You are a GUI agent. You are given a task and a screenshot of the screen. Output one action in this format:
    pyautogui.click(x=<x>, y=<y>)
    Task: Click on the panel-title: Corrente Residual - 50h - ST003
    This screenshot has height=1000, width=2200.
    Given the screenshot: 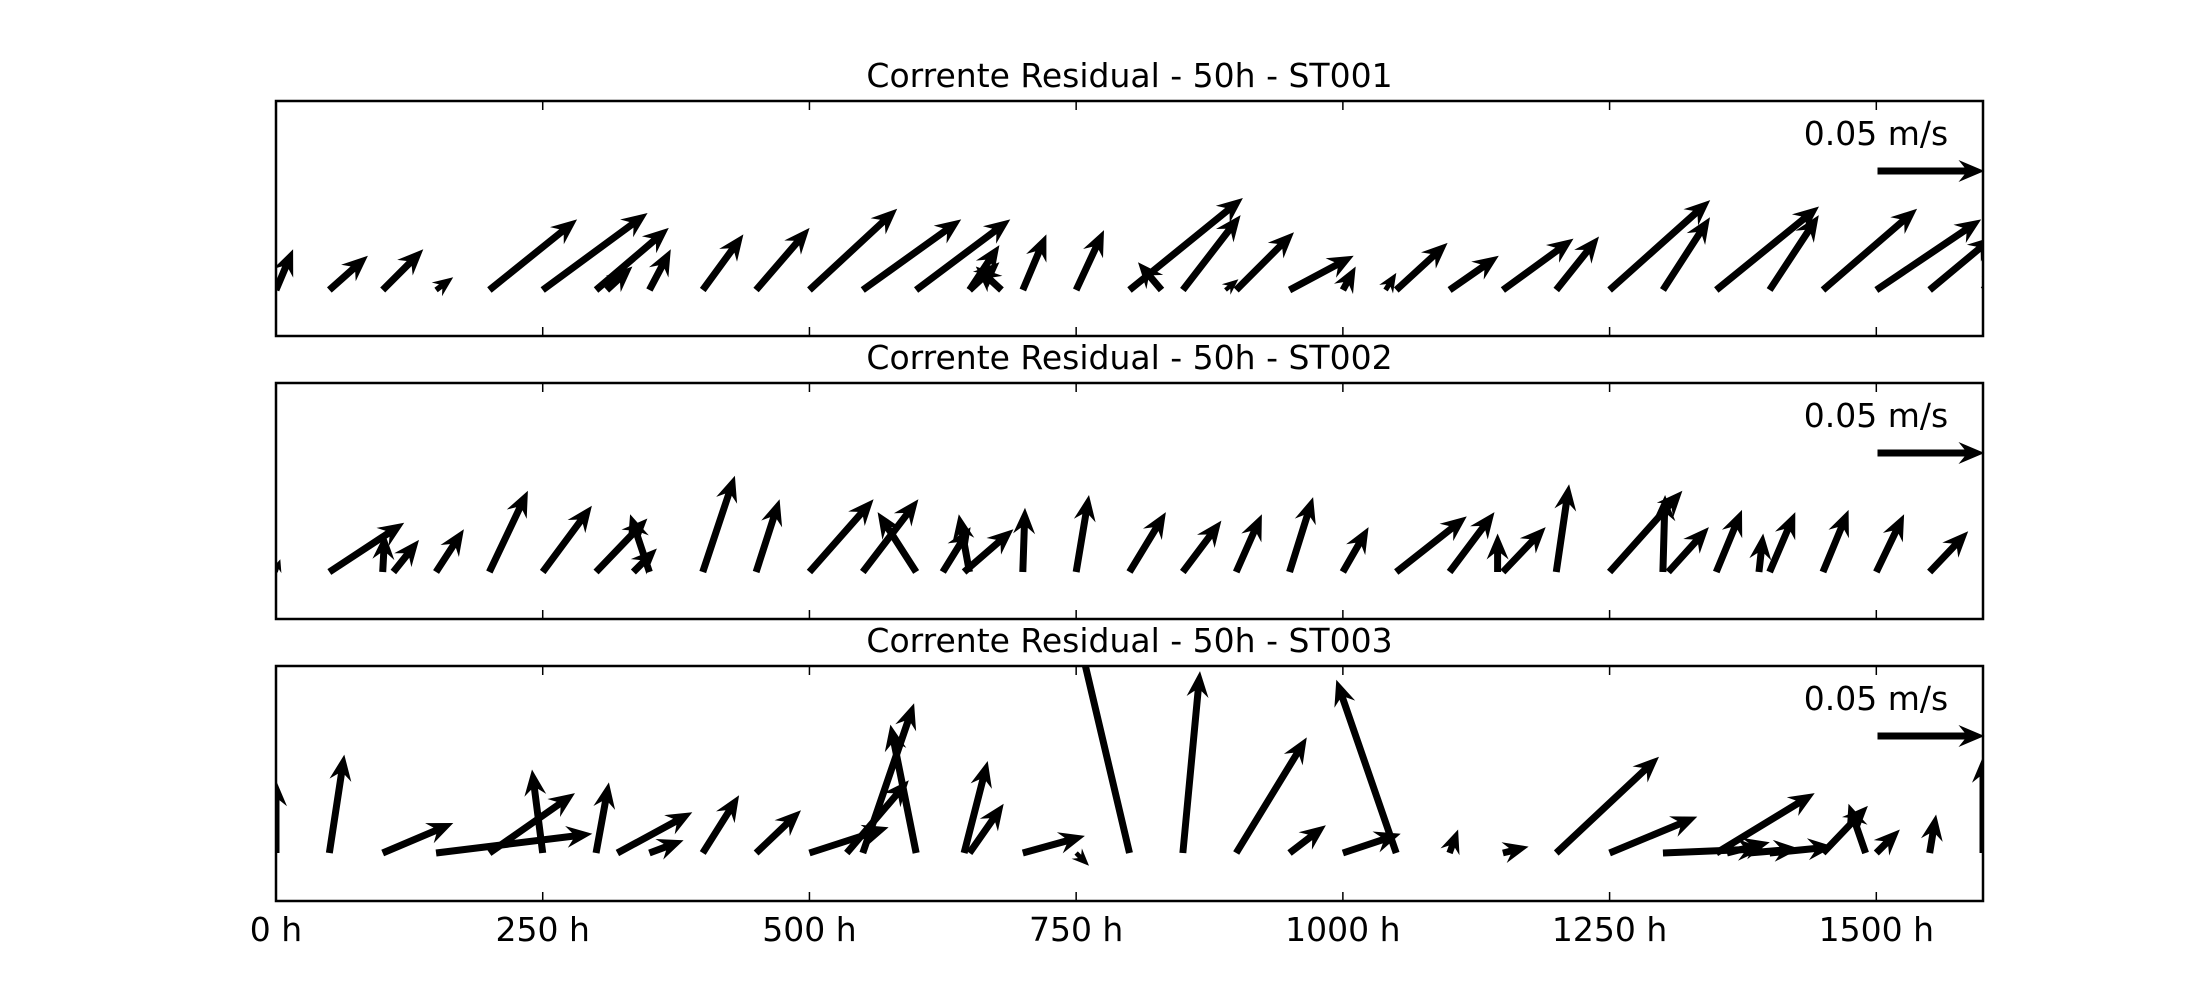 What is the action you would take?
    pyautogui.click(x=1129, y=640)
    